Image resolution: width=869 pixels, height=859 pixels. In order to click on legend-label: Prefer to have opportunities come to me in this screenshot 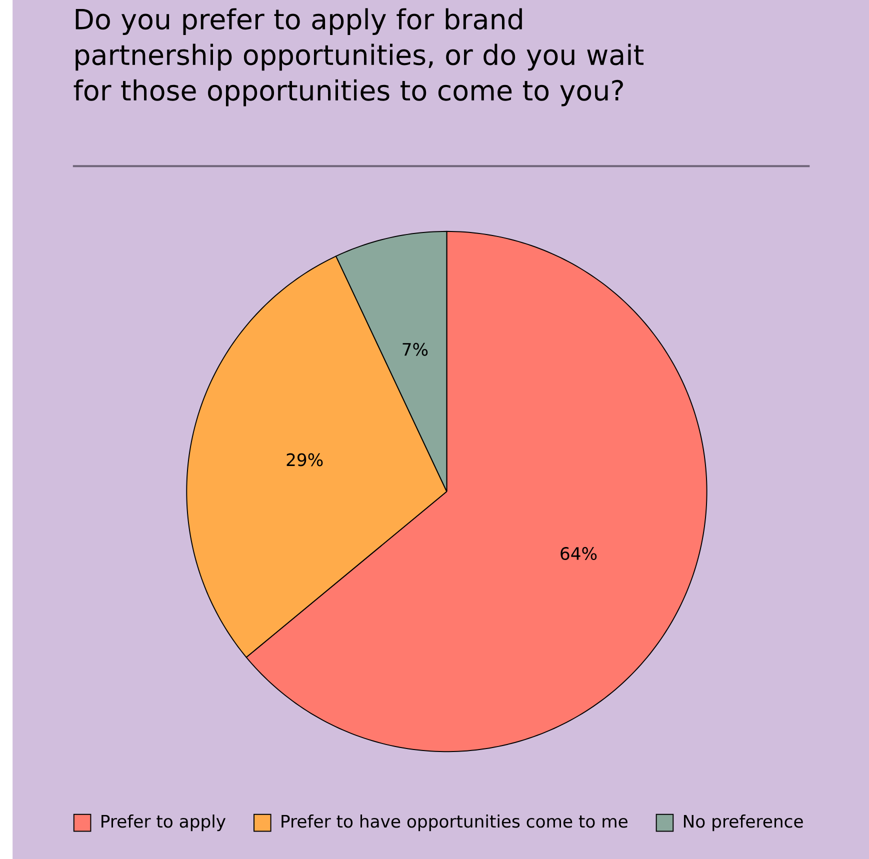, I will do `click(455, 822)`.